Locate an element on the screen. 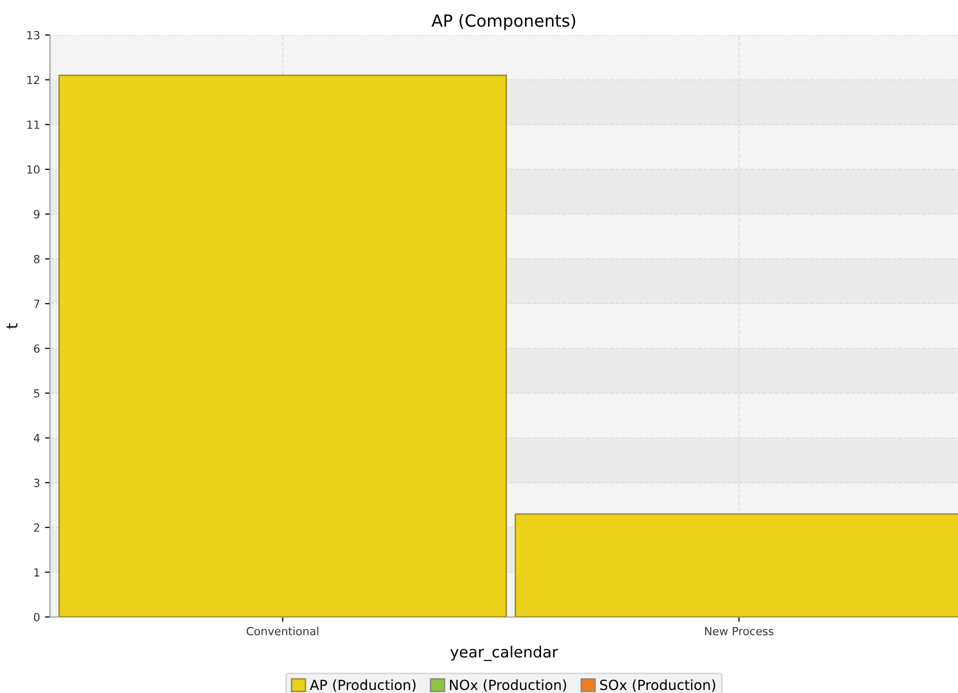  y-tick-label: 4 is located at coordinates (37, 438).